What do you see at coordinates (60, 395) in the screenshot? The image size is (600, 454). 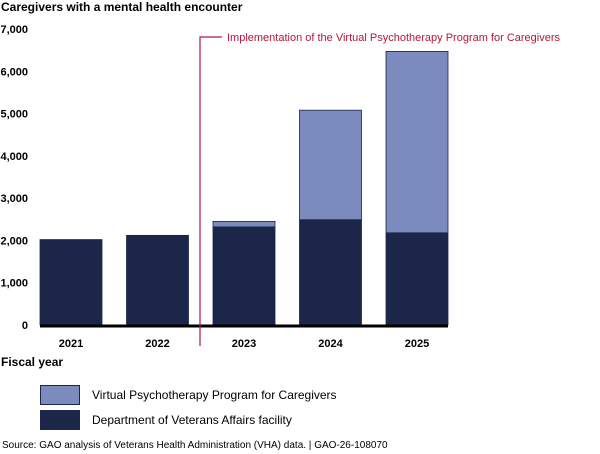 I see `legend-swatch-virtual` at bounding box center [60, 395].